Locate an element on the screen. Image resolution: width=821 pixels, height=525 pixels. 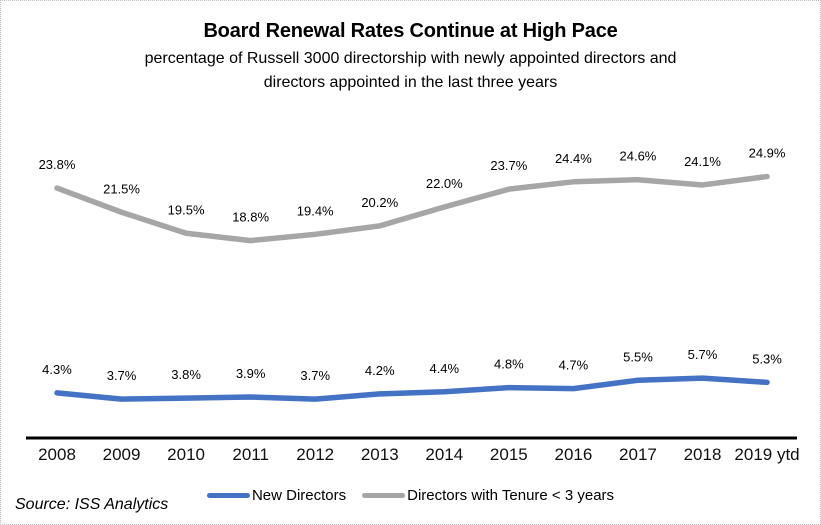
x-axis-label-2011: 2011 is located at coordinates (250, 454).